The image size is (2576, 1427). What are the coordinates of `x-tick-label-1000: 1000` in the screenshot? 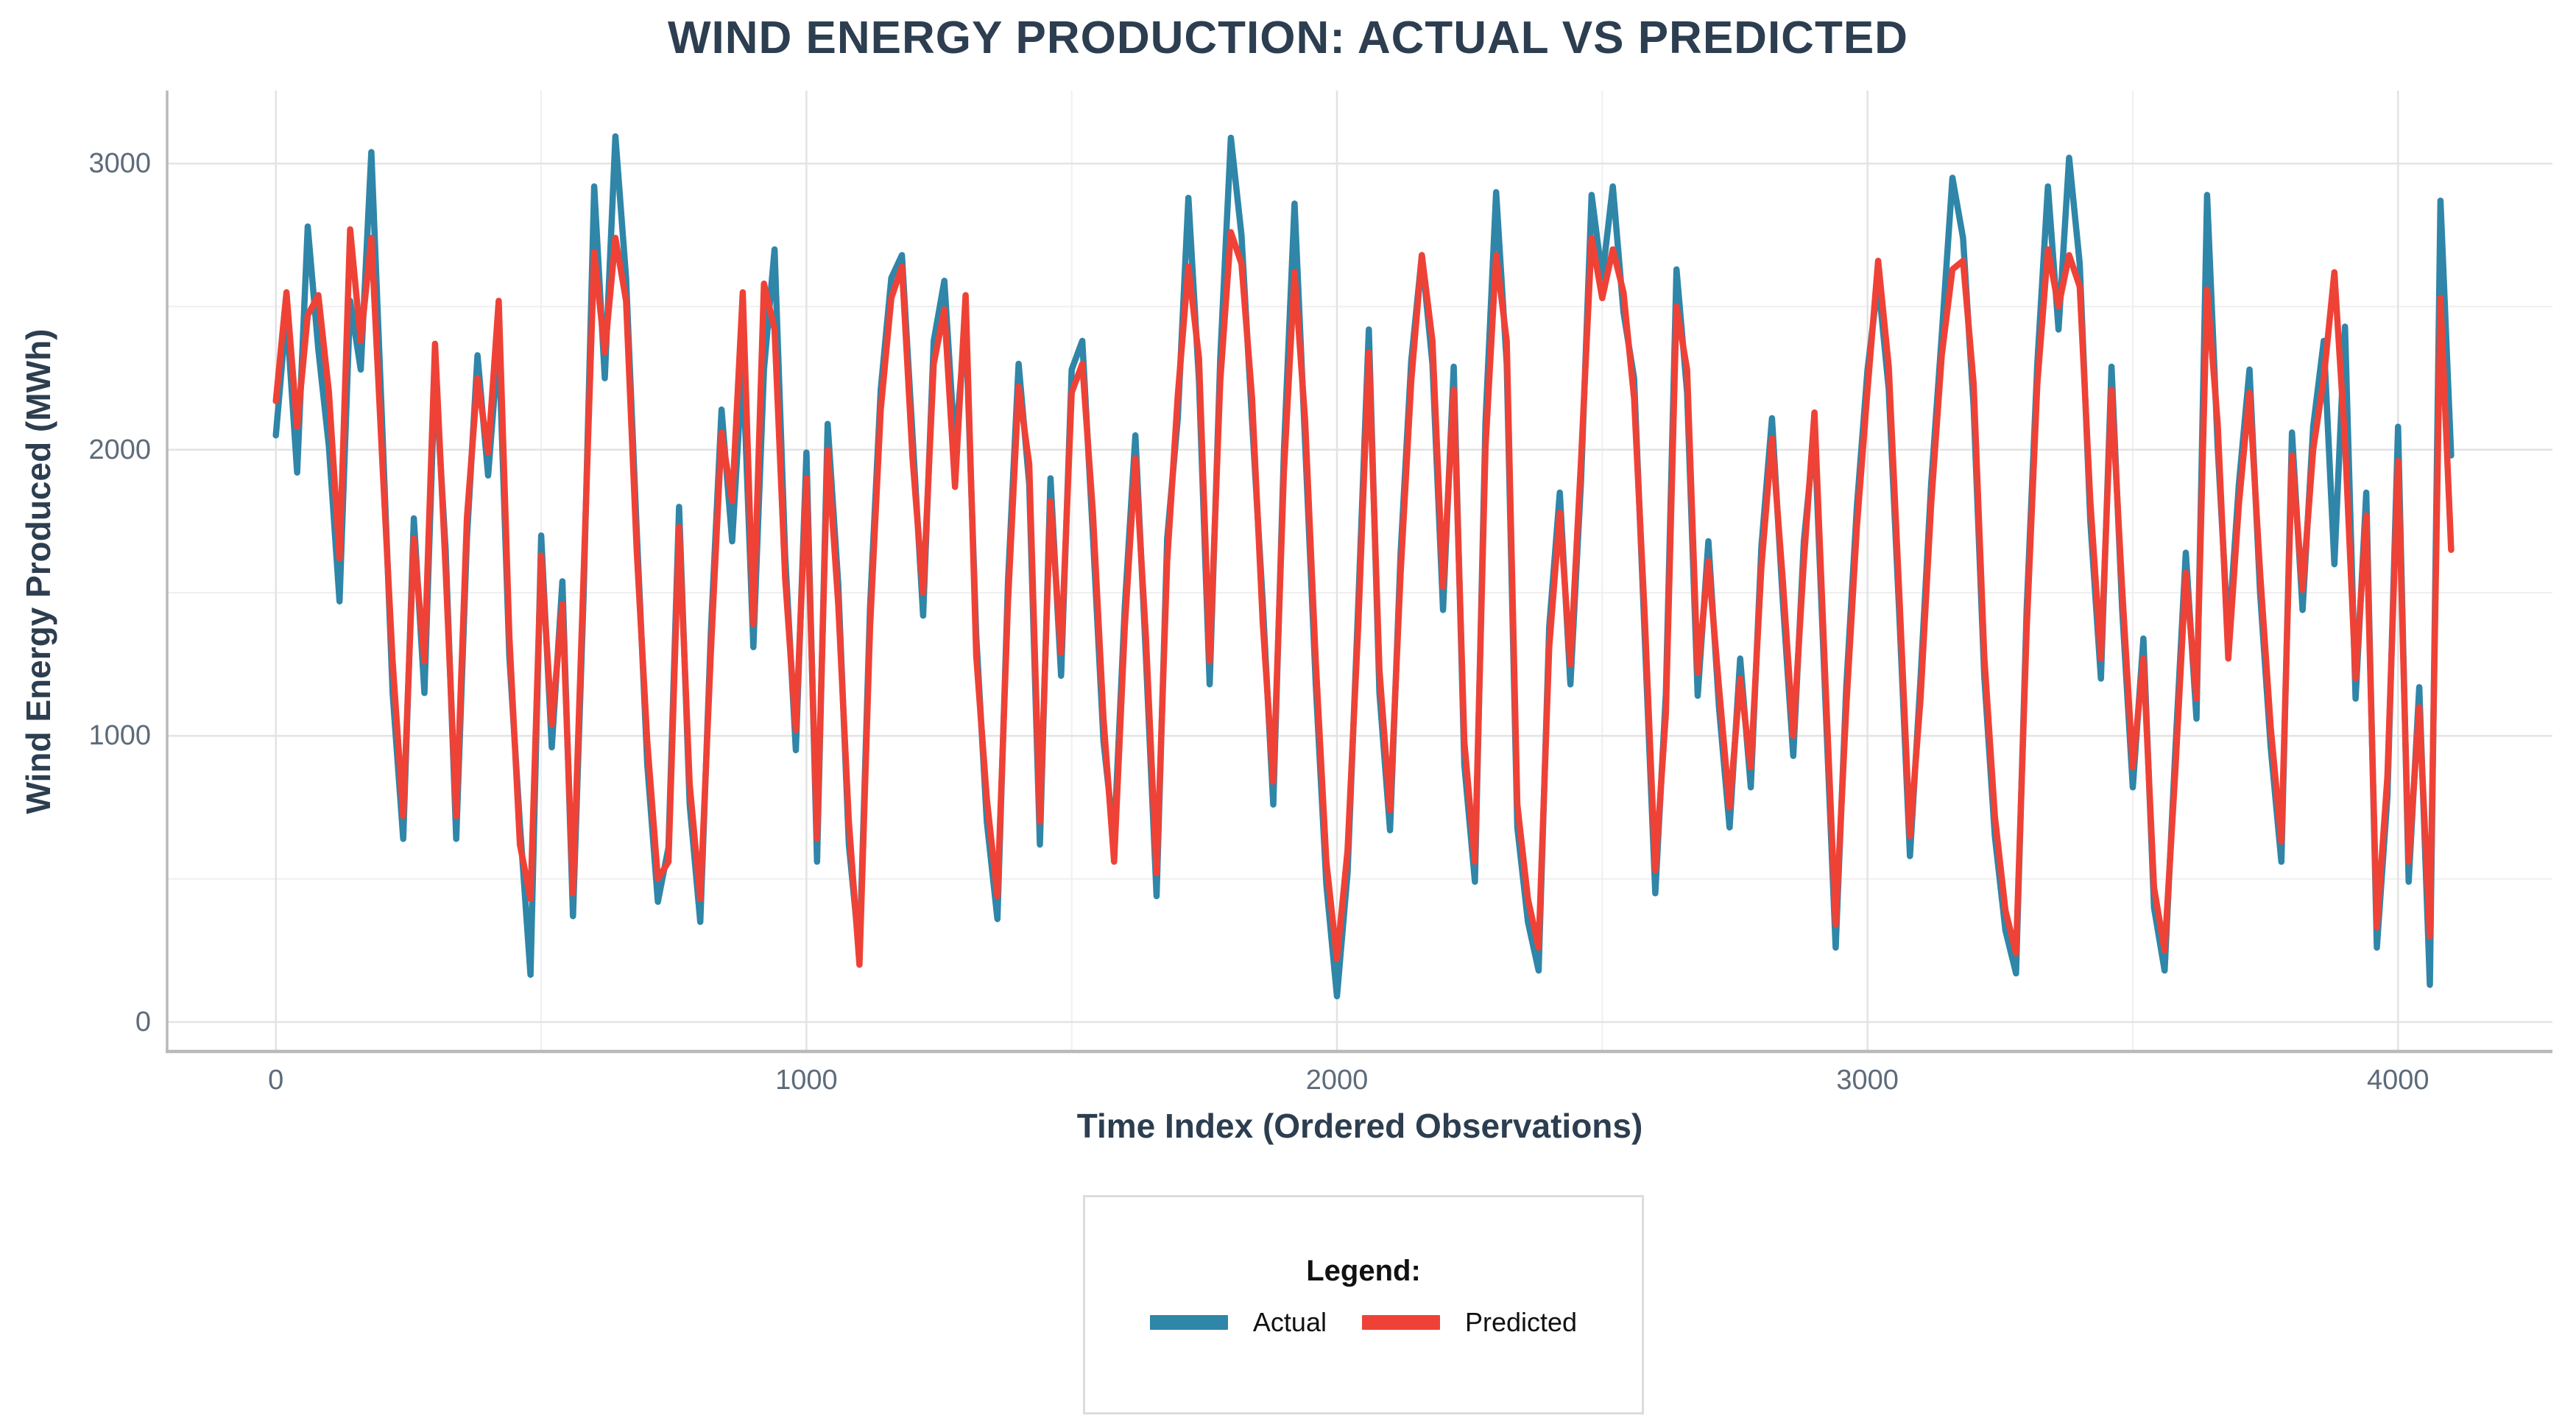 It's located at (806, 1080).